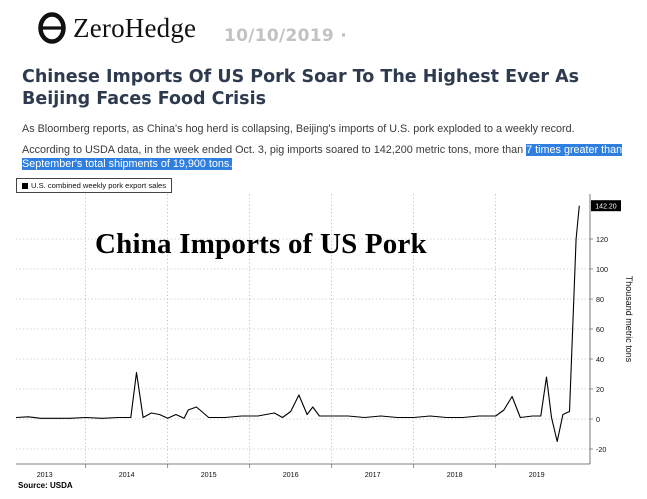 This screenshot has height=499, width=647. I want to click on last-value-label: 142.20, so click(606, 207).